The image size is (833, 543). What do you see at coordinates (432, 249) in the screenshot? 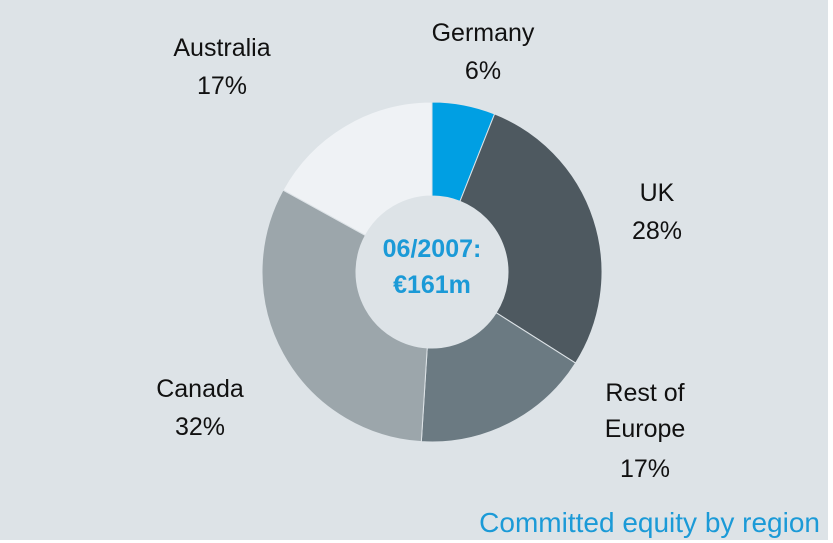
I see `center-label: 06/2007:` at bounding box center [432, 249].